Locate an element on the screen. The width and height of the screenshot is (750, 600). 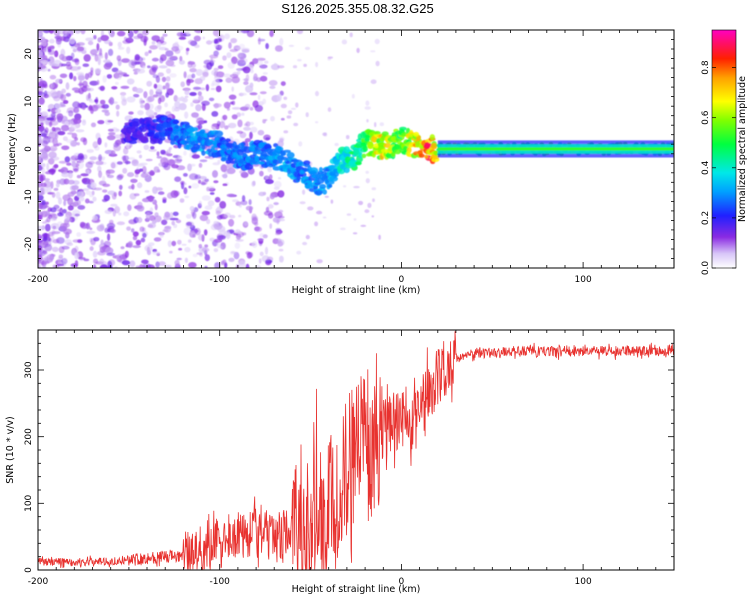
x-tick-label: 100 is located at coordinates (583, 280).